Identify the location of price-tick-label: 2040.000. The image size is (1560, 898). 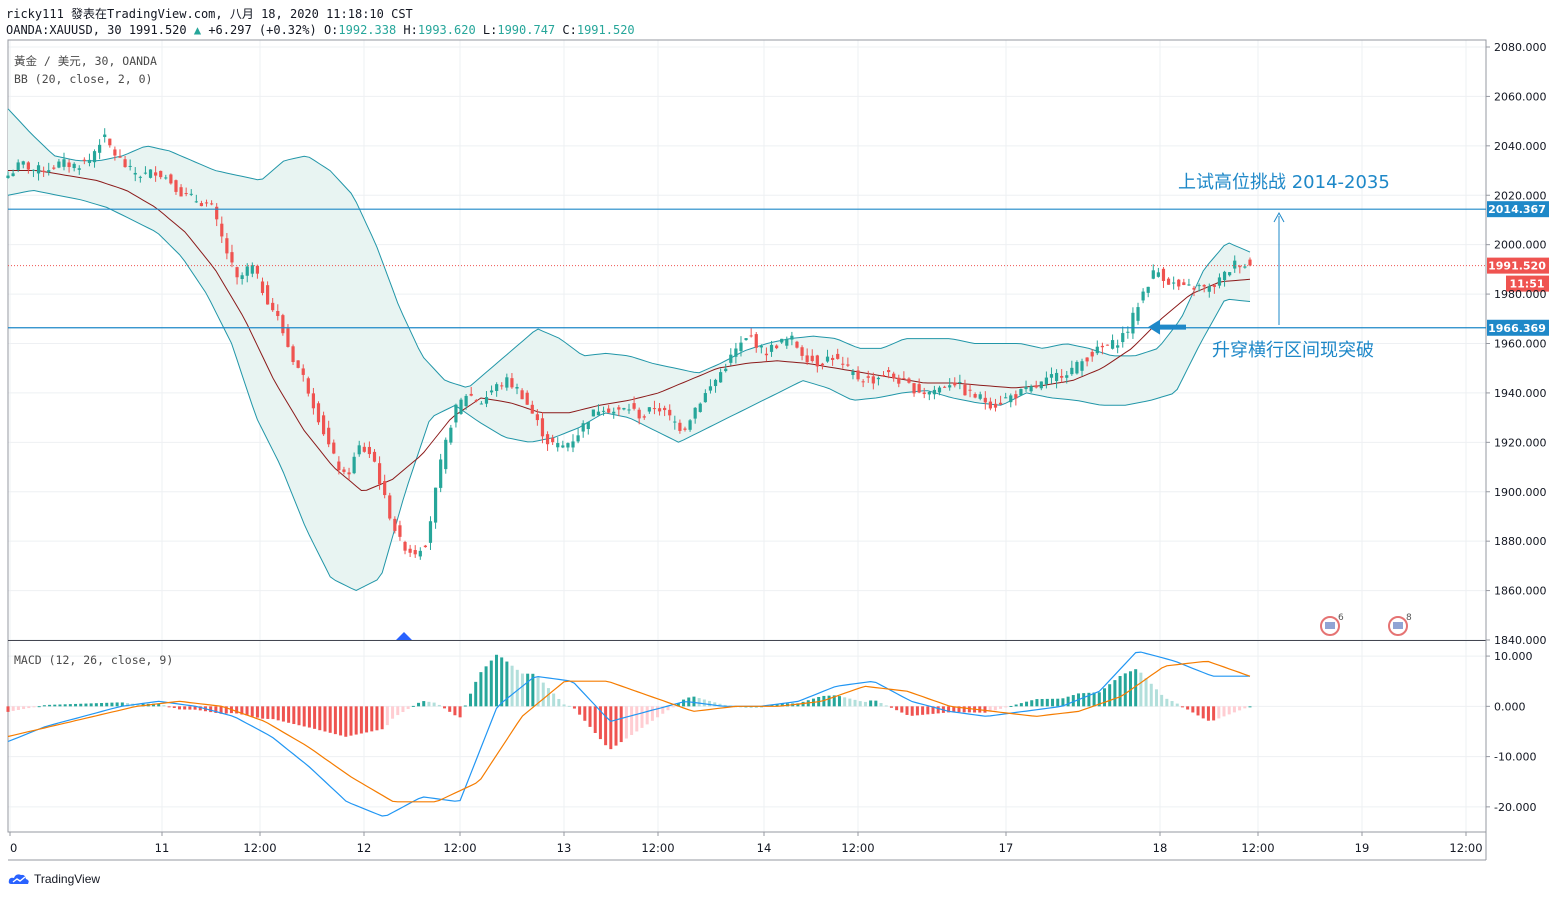
(1520, 146).